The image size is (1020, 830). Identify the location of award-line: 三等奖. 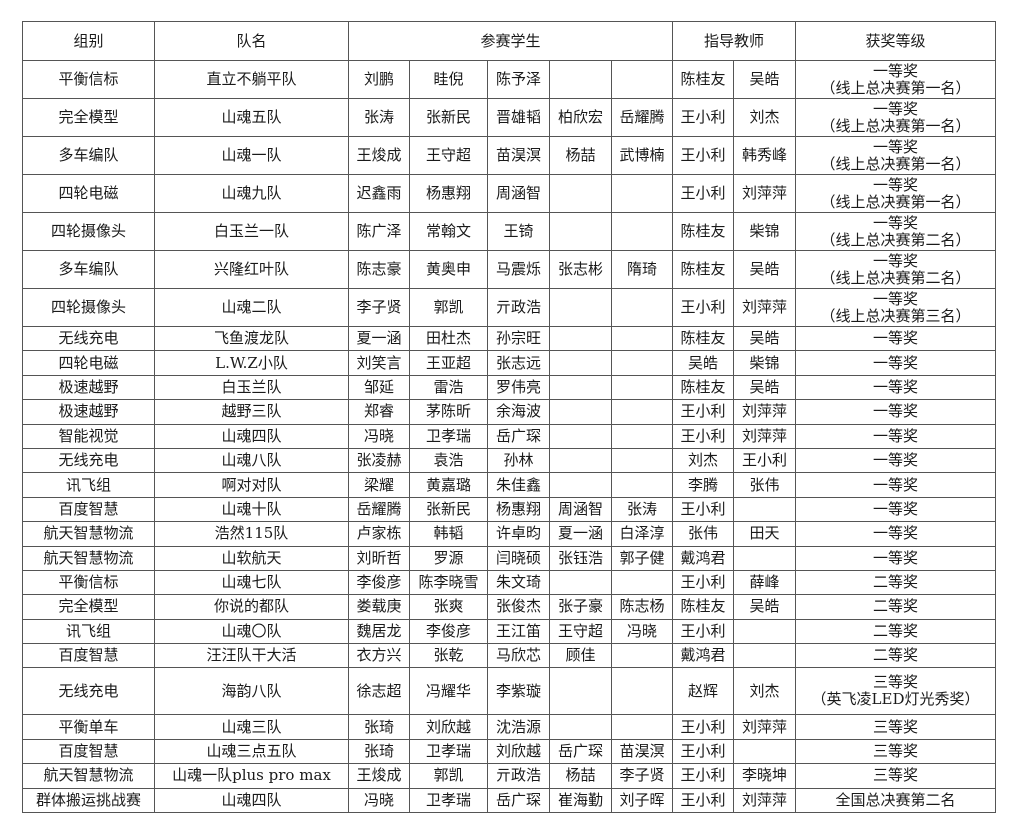
(896, 775).